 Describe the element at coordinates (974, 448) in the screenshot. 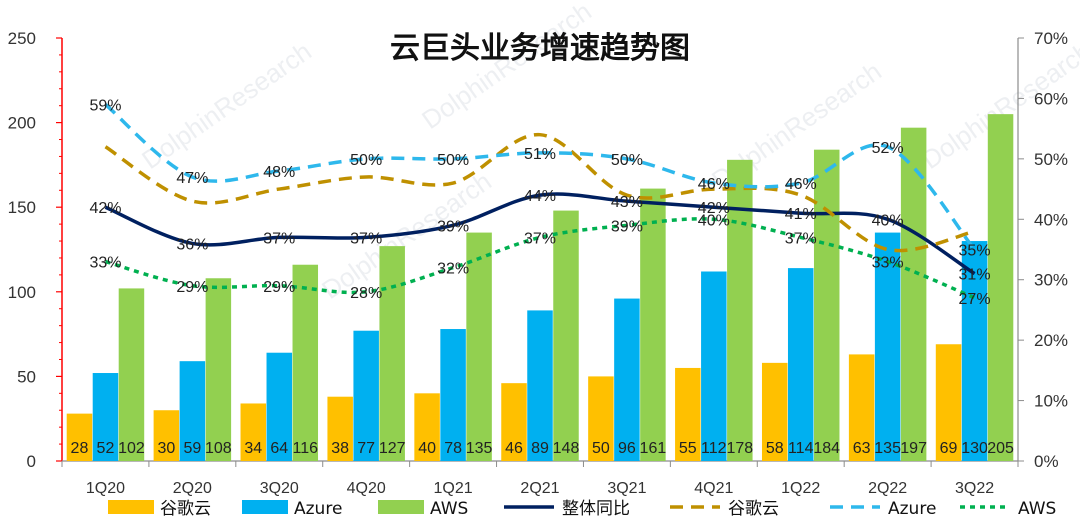

I see `bar-value-label: 130` at that location.